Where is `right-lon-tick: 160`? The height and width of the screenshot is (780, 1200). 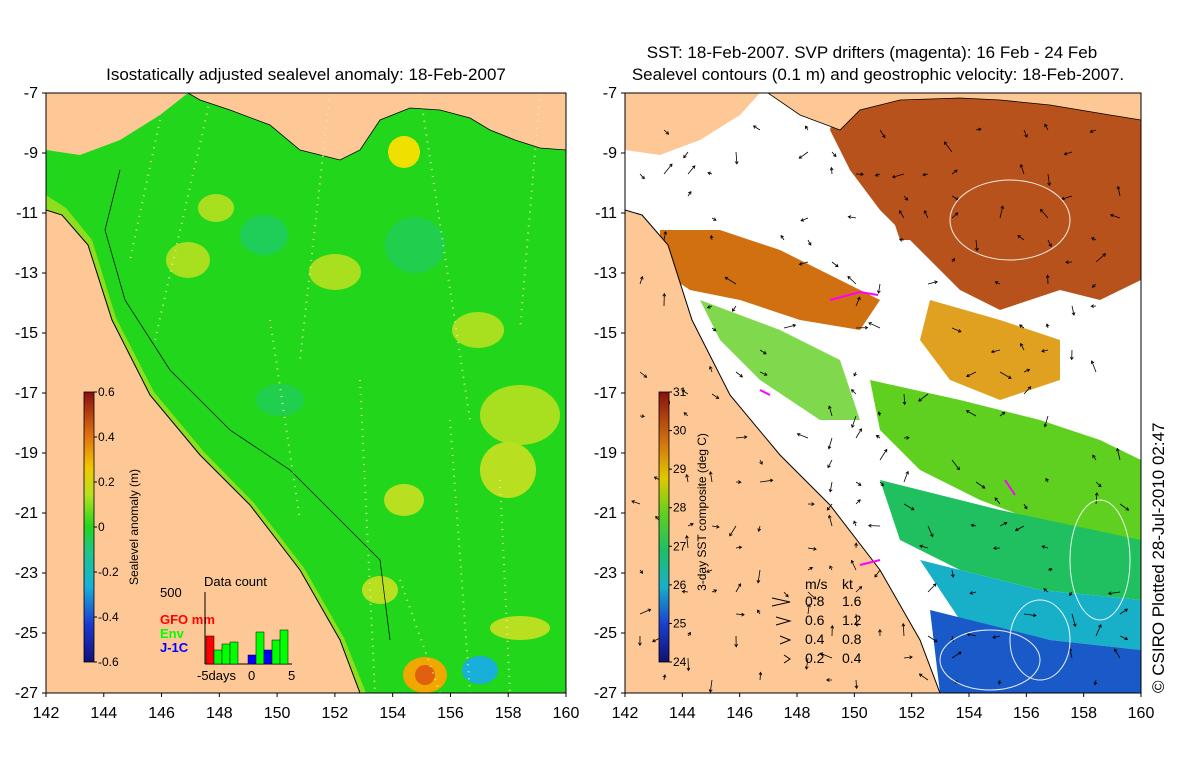 right-lon-tick: 160 is located at coordinates (1141, 713).